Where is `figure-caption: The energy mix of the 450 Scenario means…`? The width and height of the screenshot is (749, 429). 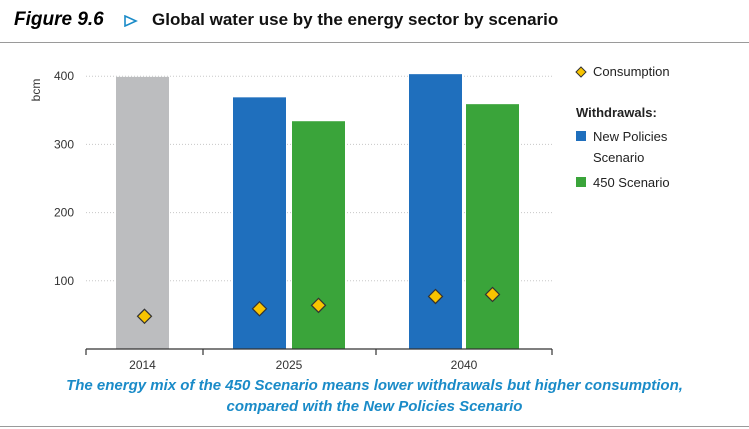
figure-caption: The energy mix of the 450 Scenario means… is located at coordinates (374, 396).